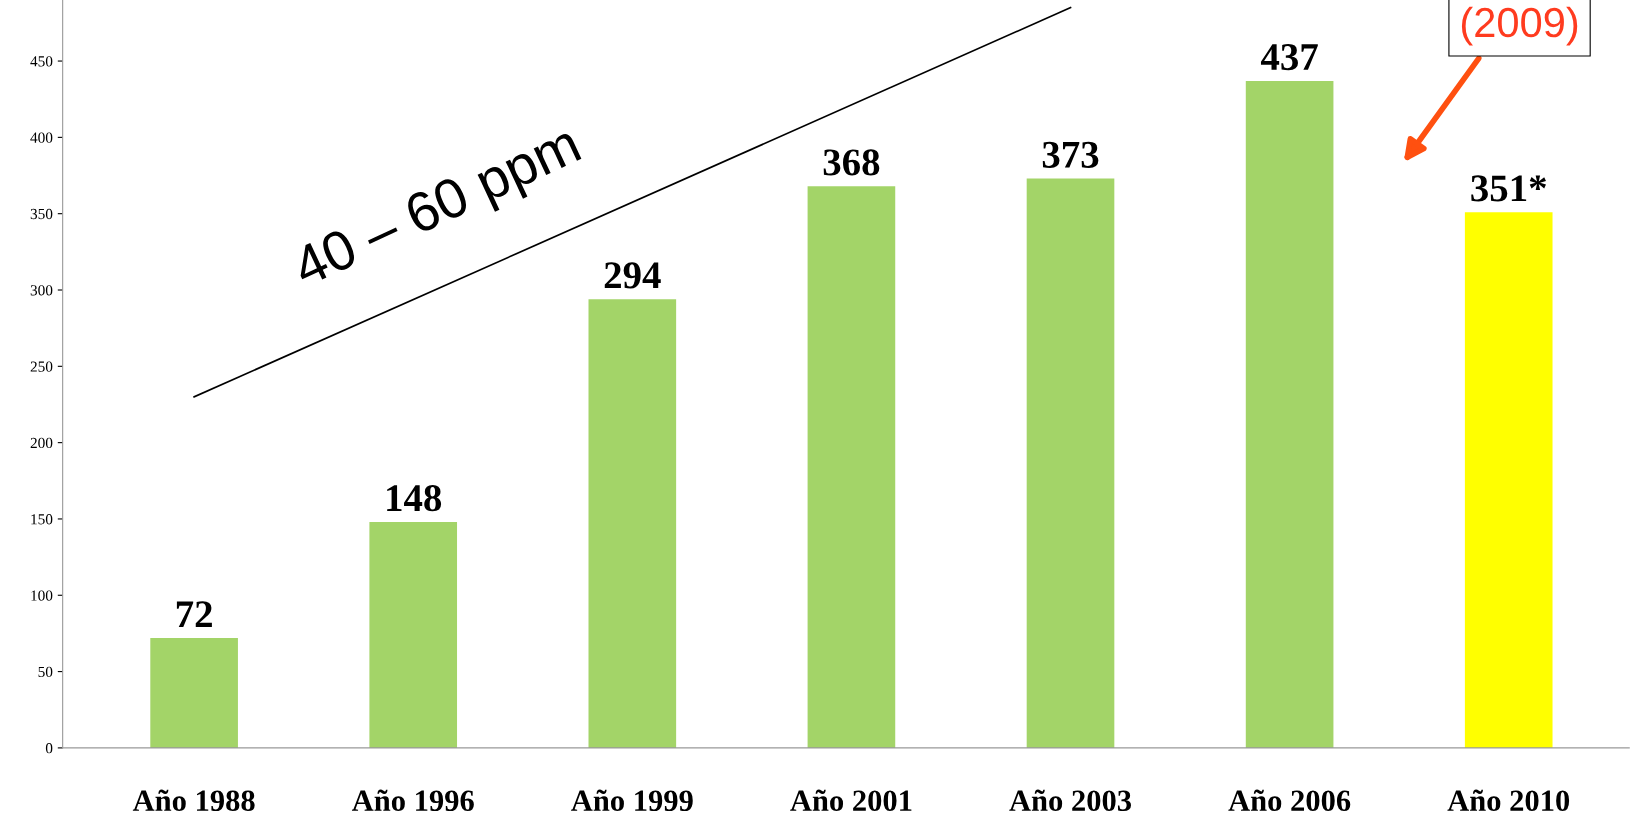  I want to click on data-label: 373, so click(1070, 154).